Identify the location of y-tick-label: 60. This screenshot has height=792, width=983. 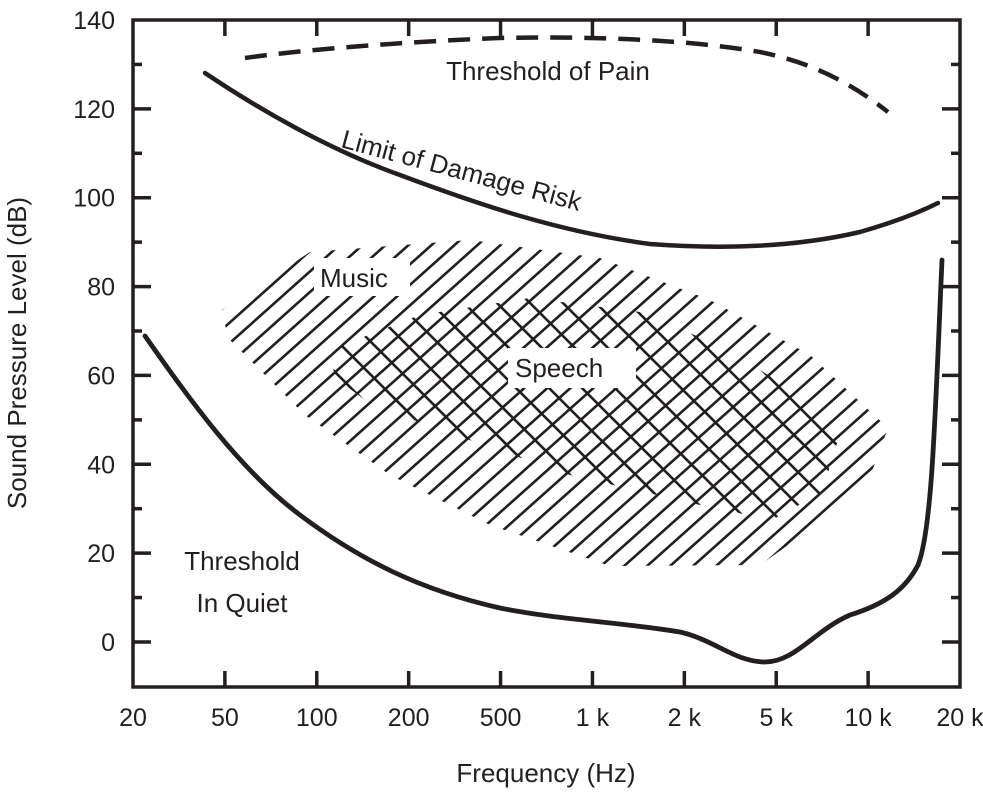
(101, 376).